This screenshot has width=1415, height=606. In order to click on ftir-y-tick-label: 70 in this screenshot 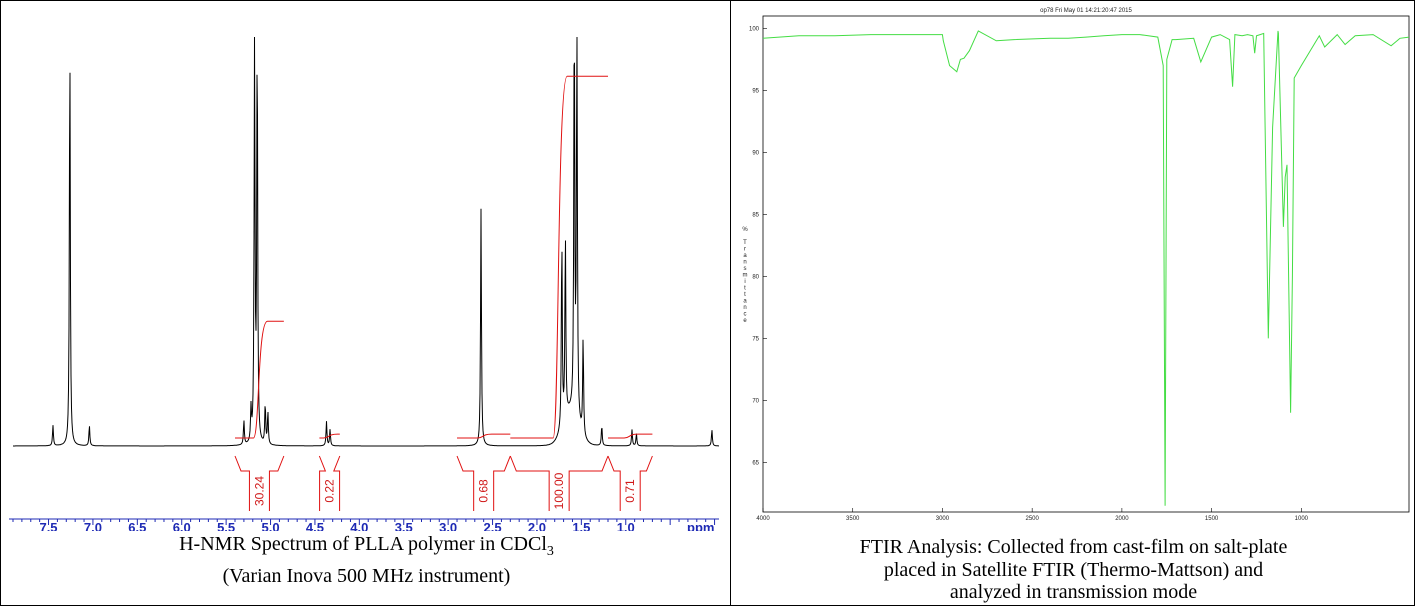, I will do `click(755, 401)`.